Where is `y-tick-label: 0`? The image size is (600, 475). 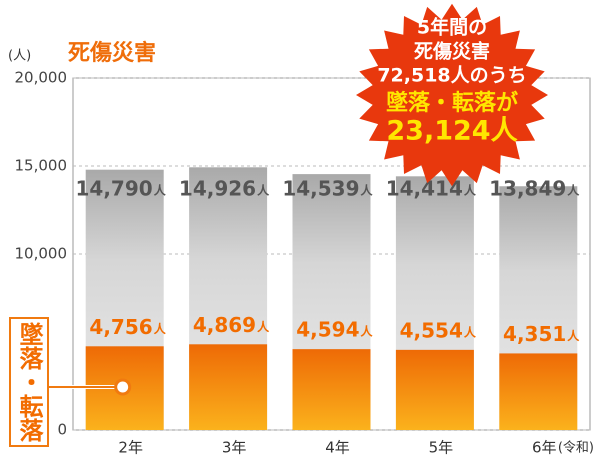 y-tick-label: 0 is located at coordinates (62, 430).